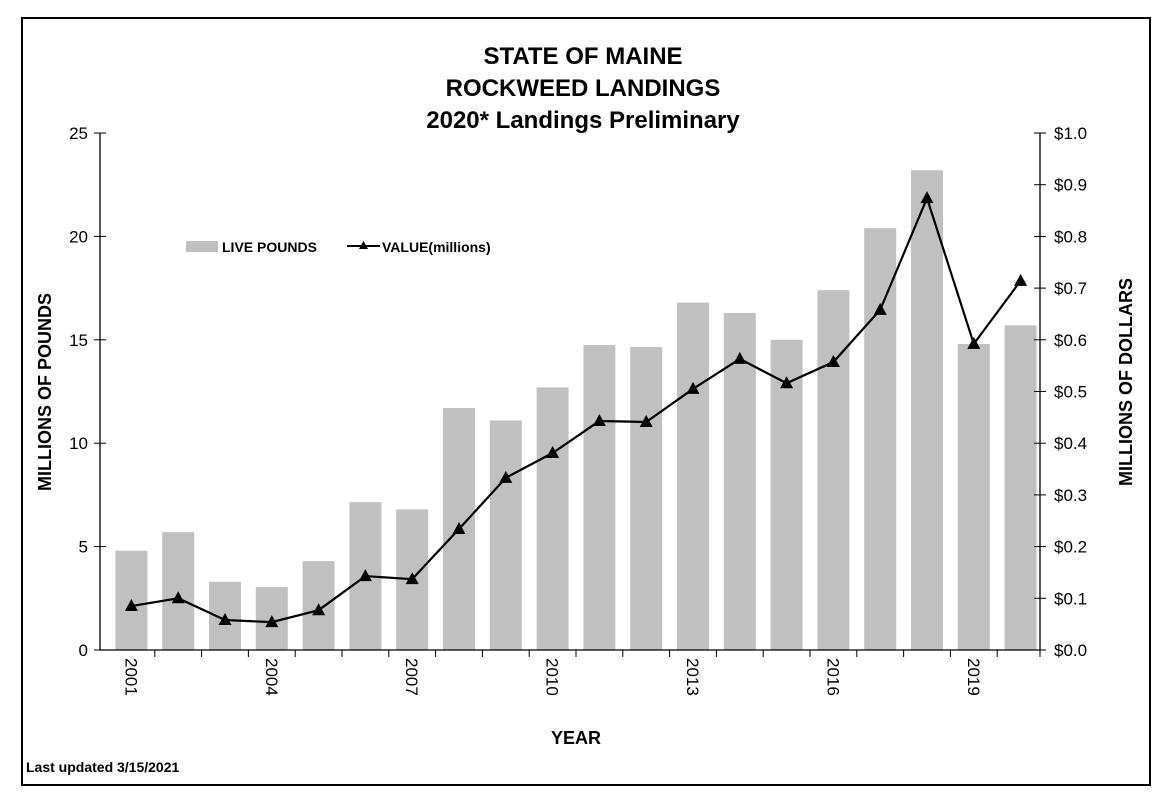 The image size is (1167, 798). Describe the element at coordinates (459, 528) in the screenshot. I see `value-marker-2008` at that location.